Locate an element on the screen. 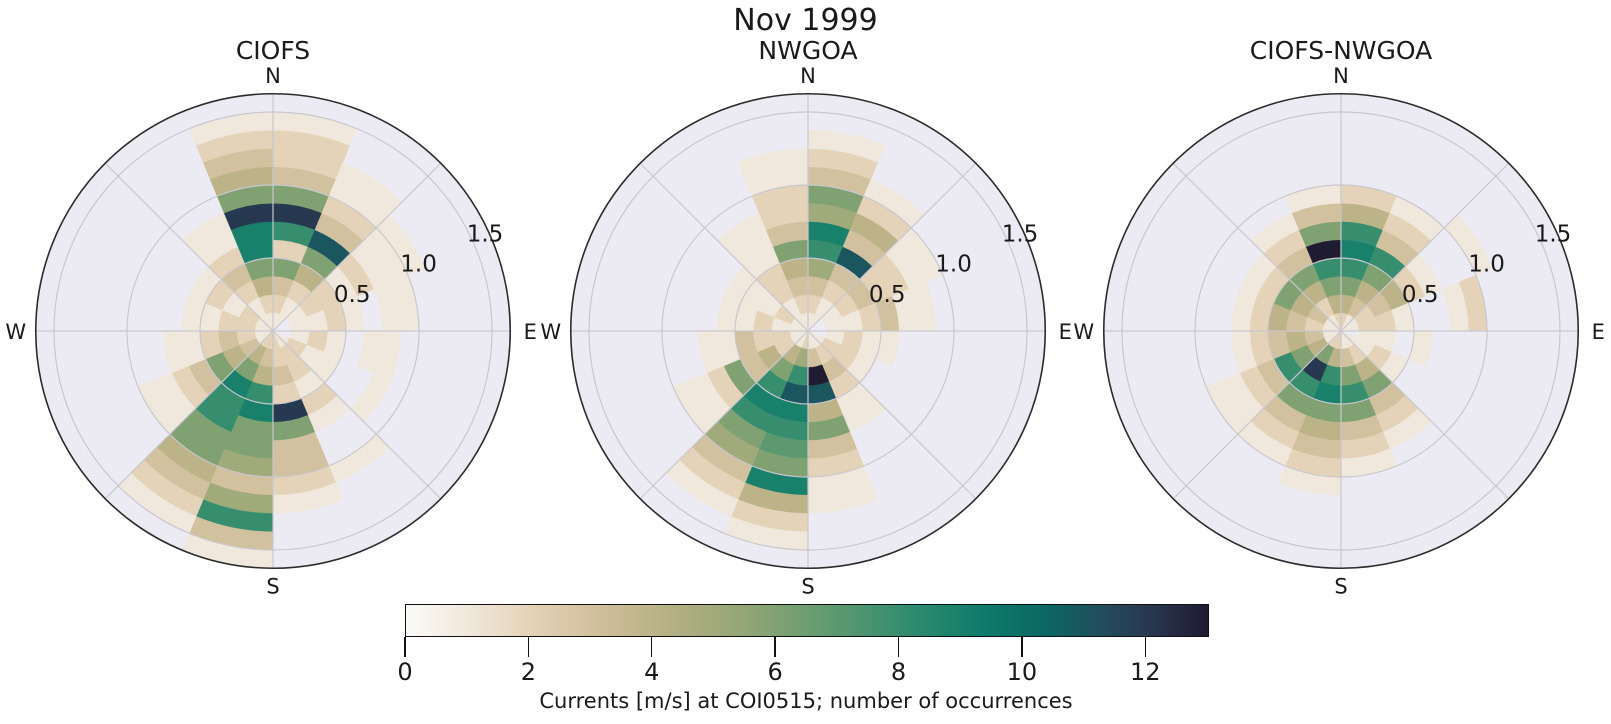 The image size is (1611, 724). colorbar is located at coordinates (807, 620).